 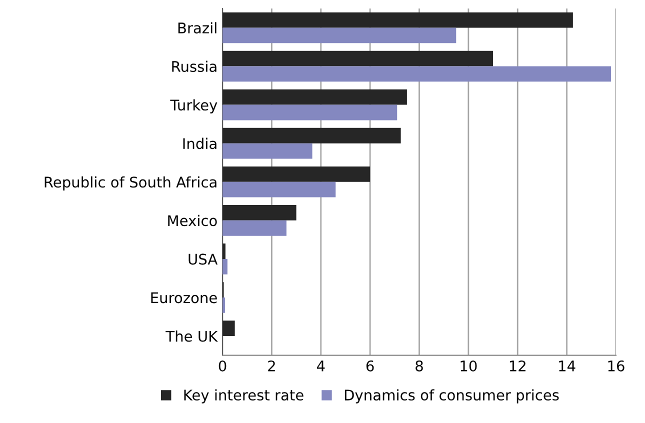 I want to click on y-tick-label: The UK, so click(x=192, y=336).